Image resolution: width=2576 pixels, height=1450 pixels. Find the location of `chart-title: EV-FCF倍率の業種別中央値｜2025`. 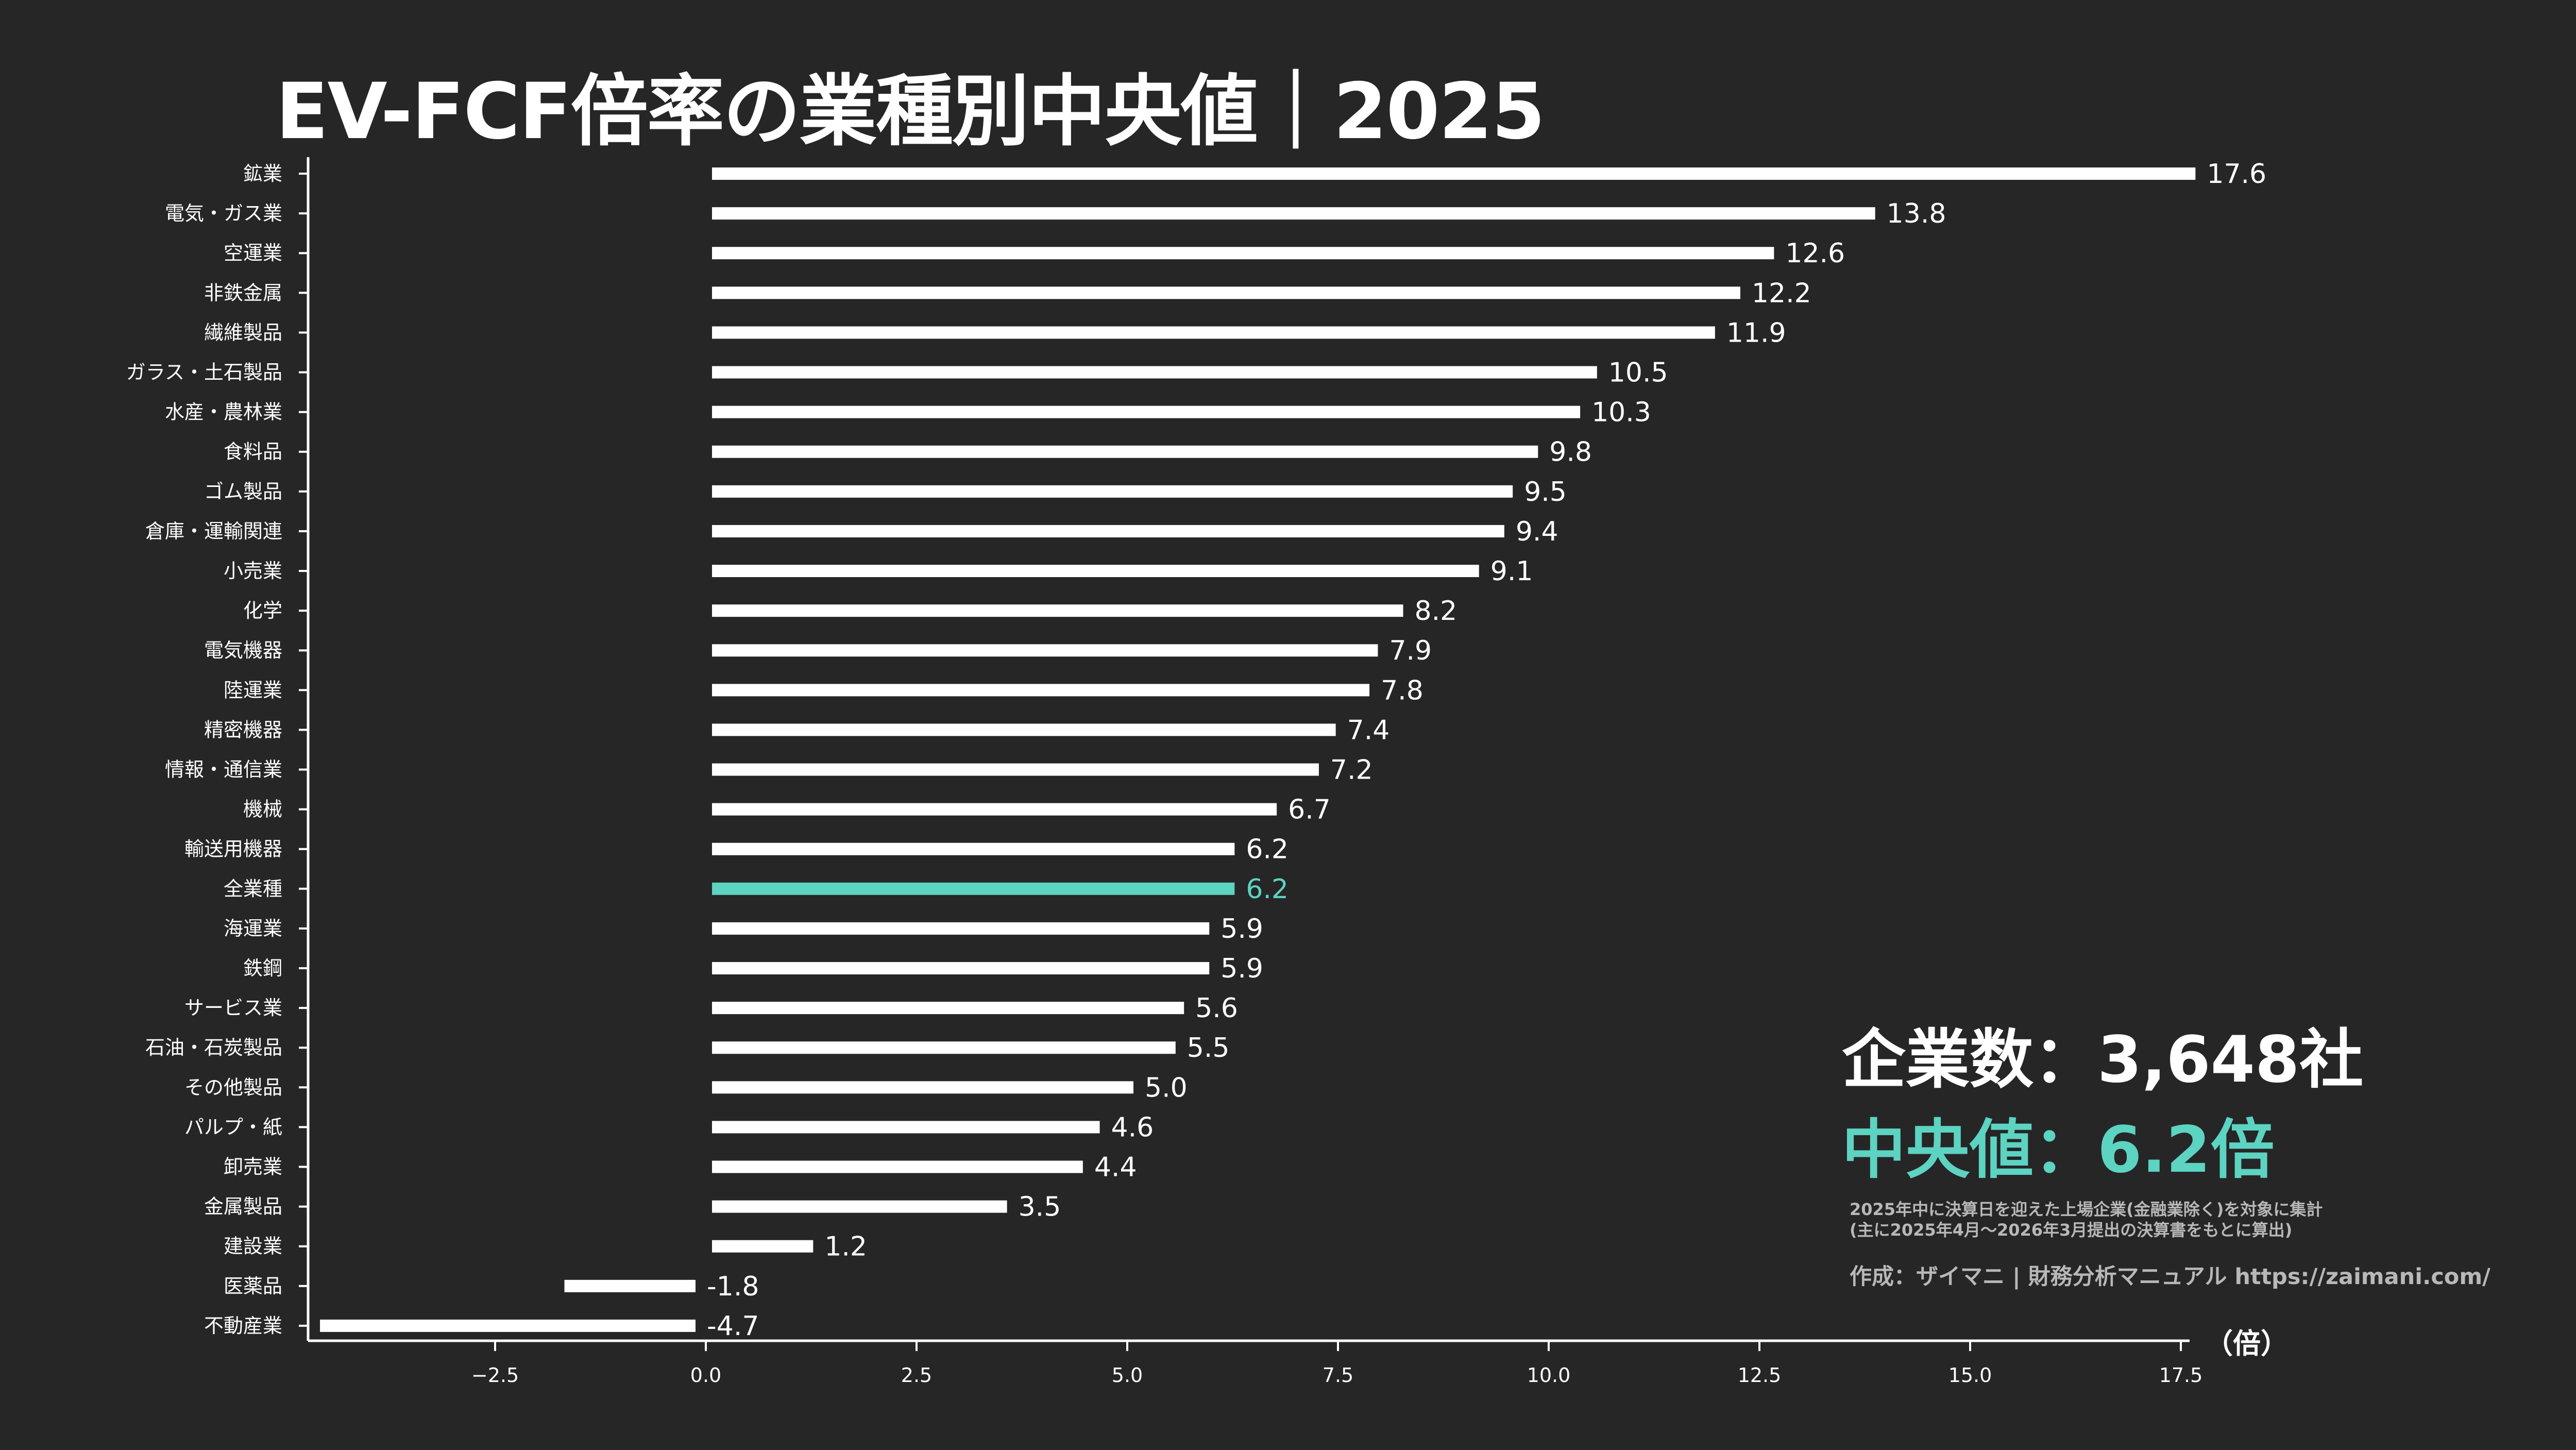

chart-title: EV-FCF倍率の業種別中央値｜2025 is located at coordinates (910, 112).